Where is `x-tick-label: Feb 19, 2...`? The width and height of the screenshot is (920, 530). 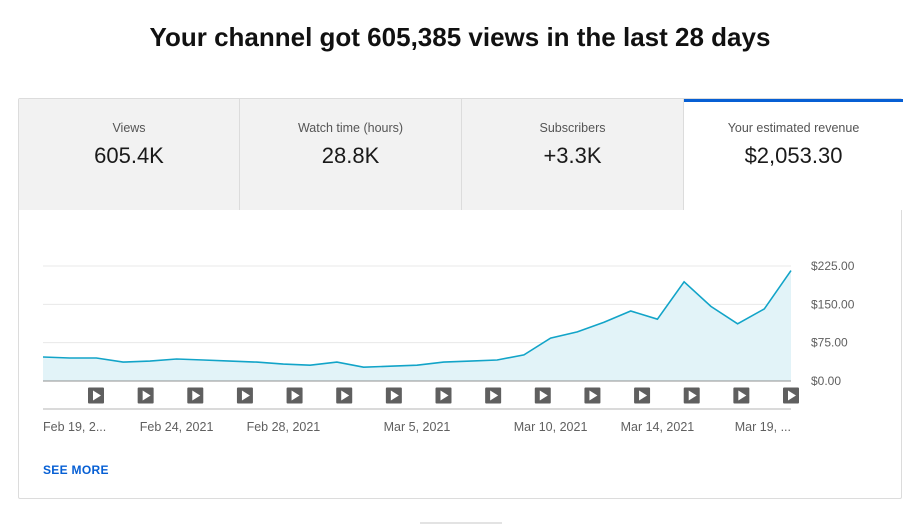
x-tick-label: Feb 19, 2... is located at coordinates (74, 427).